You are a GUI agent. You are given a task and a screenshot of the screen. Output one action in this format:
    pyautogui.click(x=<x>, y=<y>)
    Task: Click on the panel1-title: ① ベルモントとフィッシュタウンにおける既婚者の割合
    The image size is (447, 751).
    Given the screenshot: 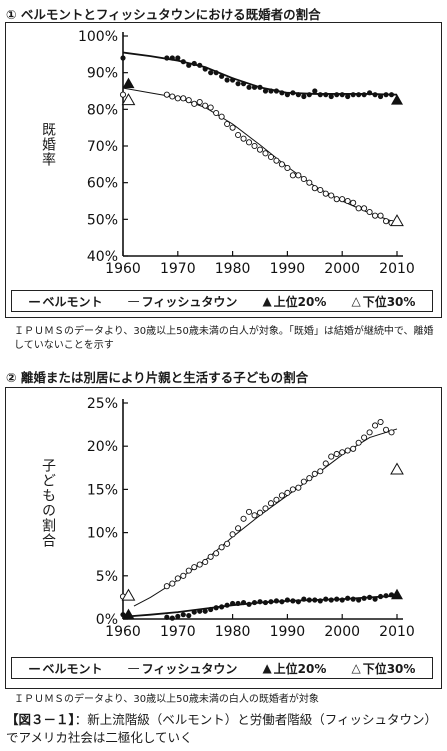 What is the action you would take?
    pyautogui.click(x=163, y=14)
    